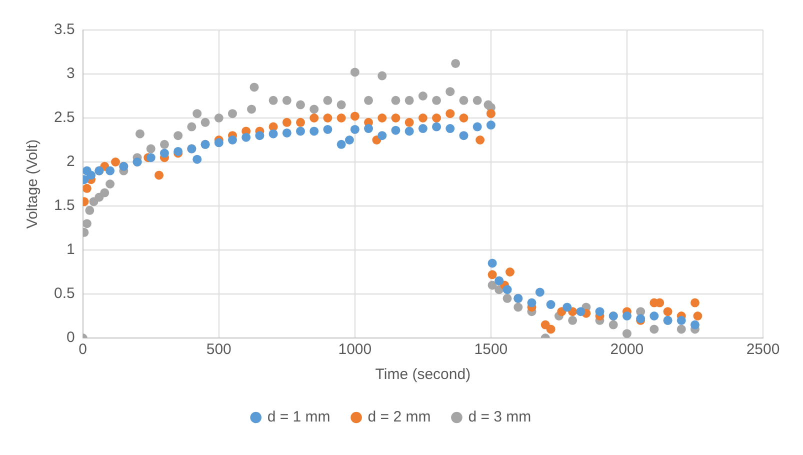 The height and width of the screenshot is (455, 803). I want to click on y-tick-label: 2, so click(70, 161).